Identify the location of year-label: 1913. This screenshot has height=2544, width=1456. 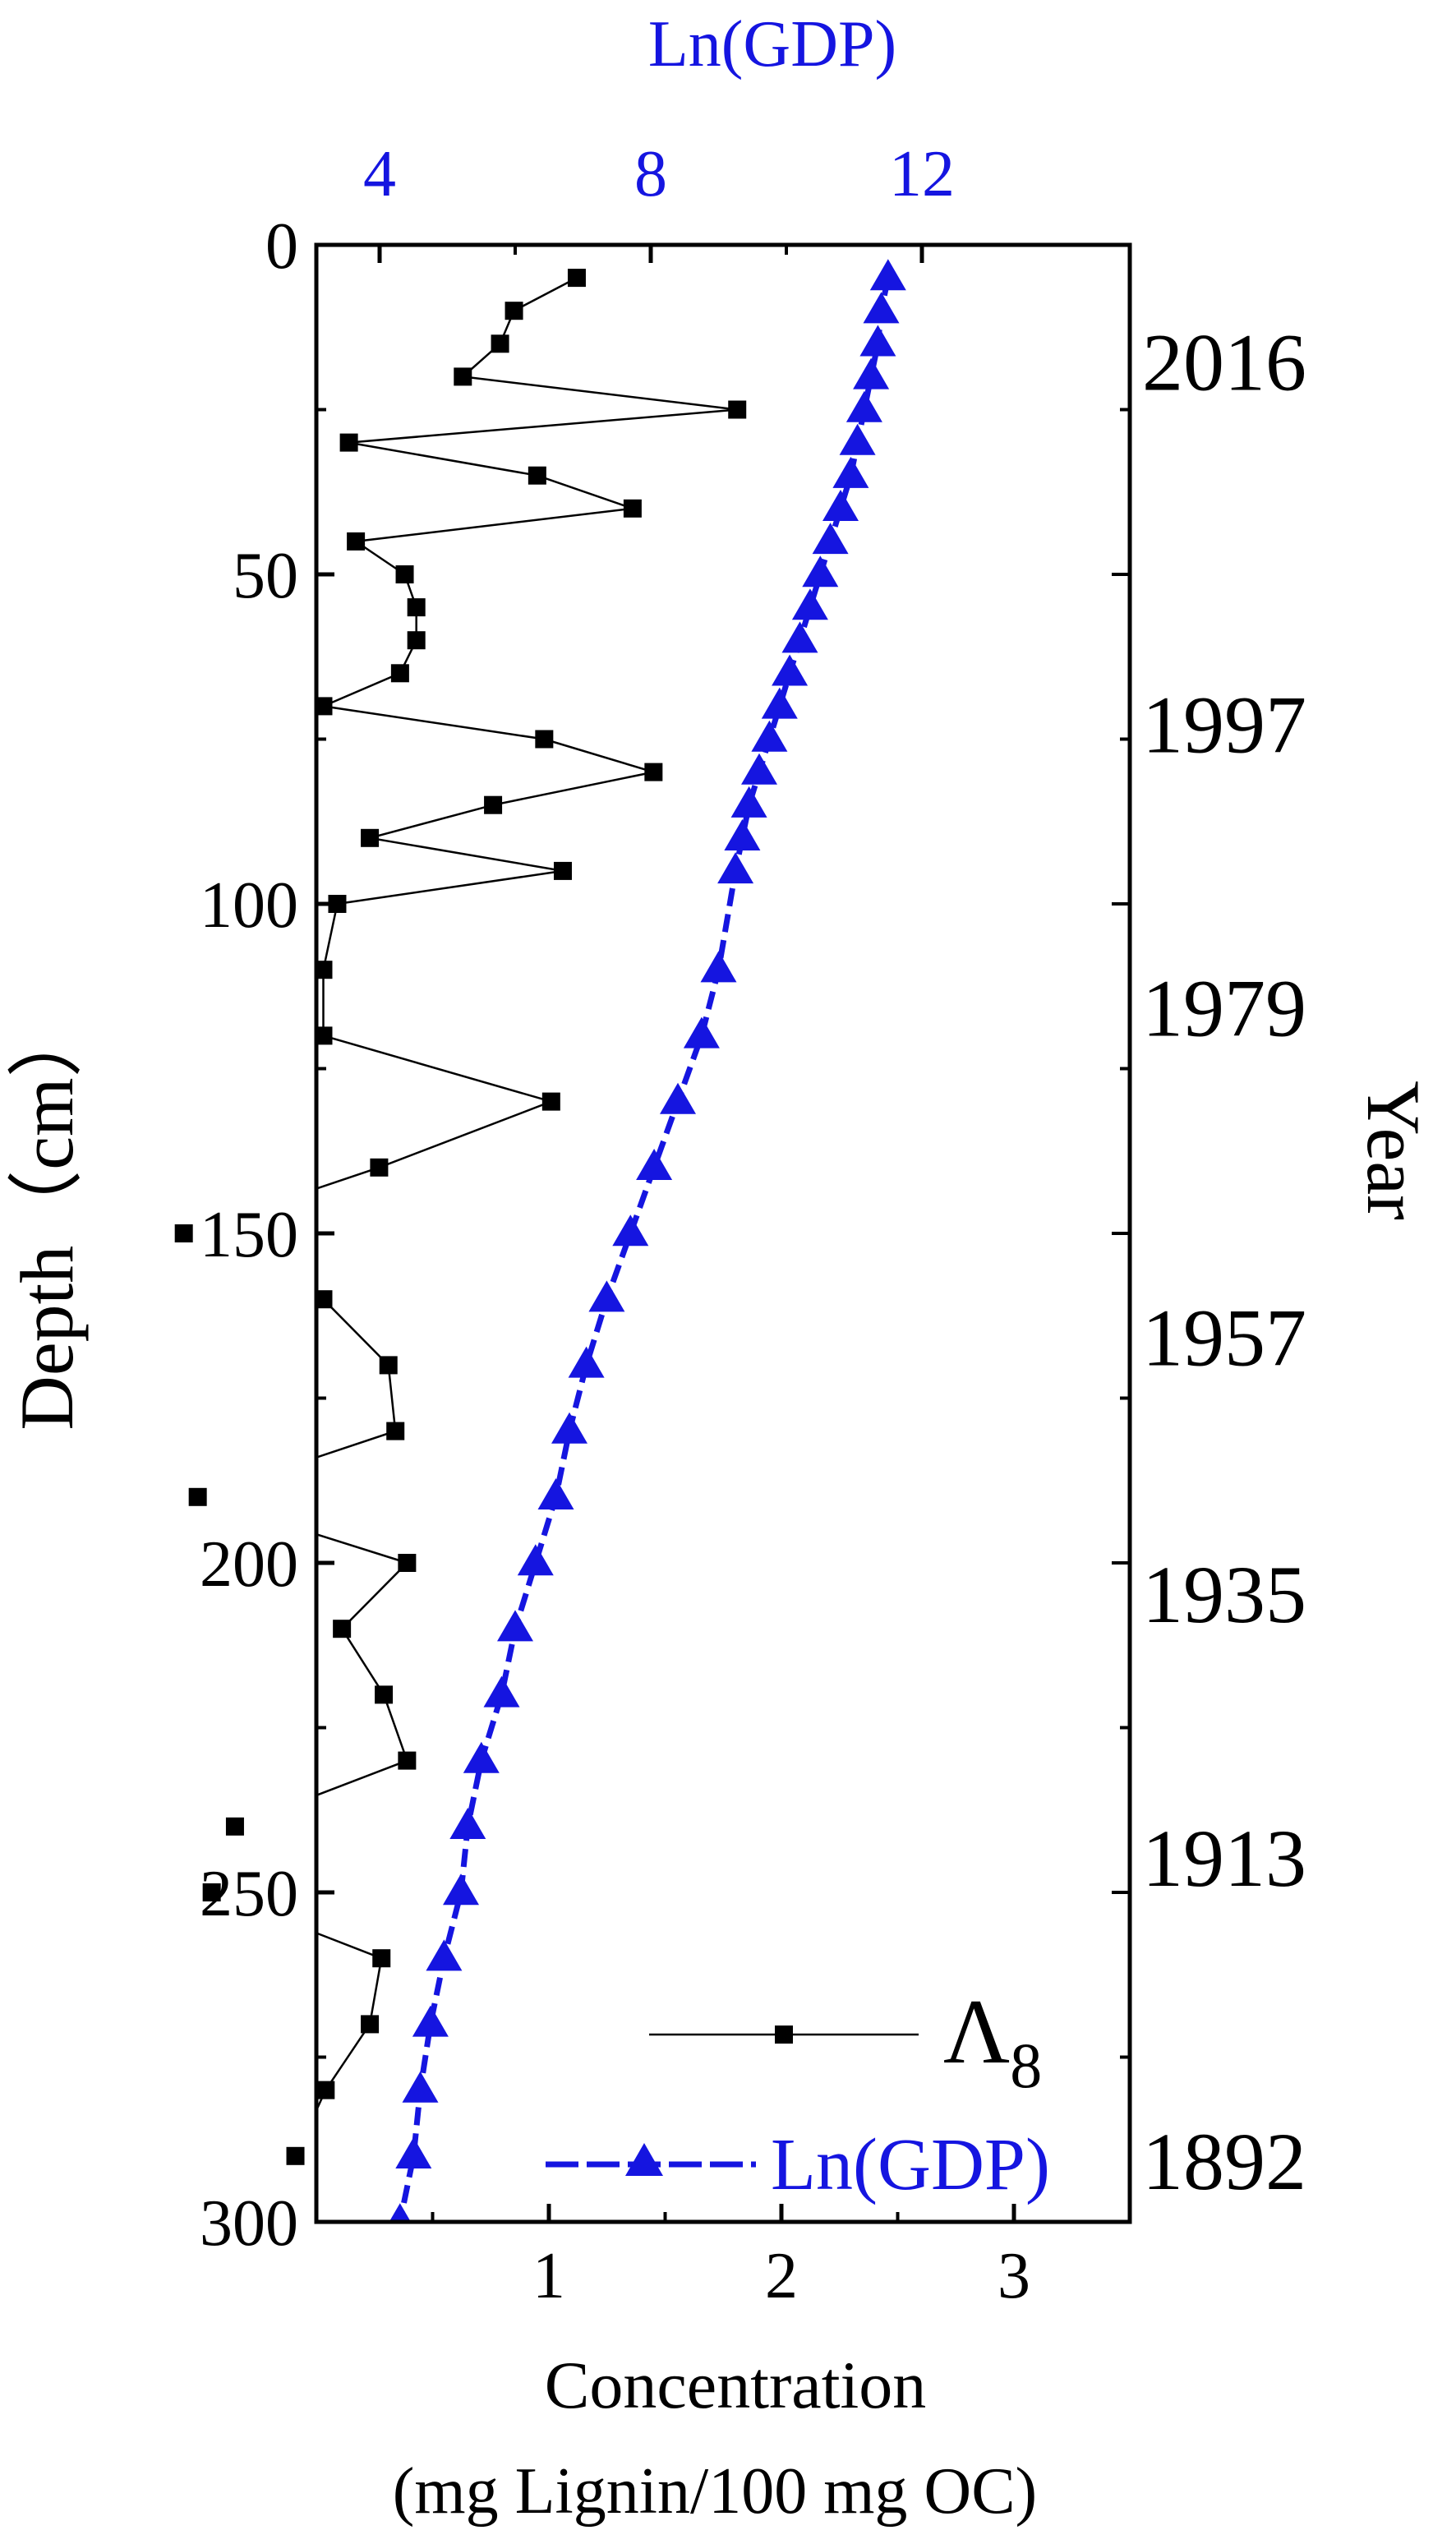
(1224, 1858).